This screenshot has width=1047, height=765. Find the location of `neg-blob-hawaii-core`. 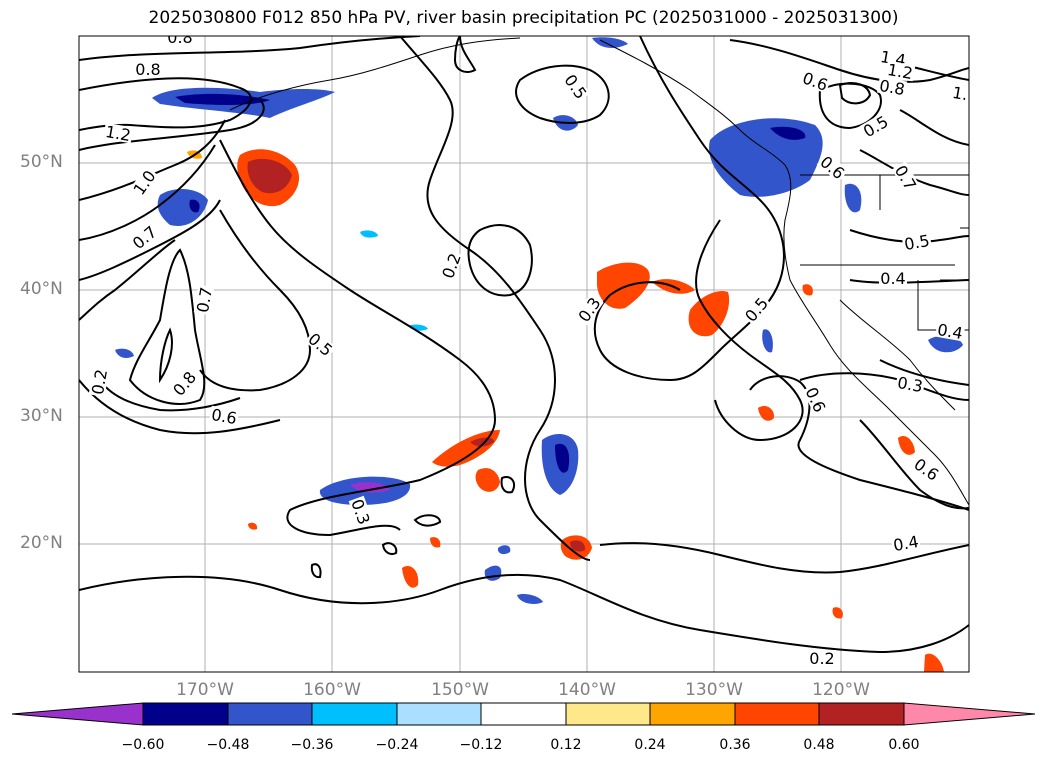

neg-blob-hawaii-core is located at coordinates (370, 487).